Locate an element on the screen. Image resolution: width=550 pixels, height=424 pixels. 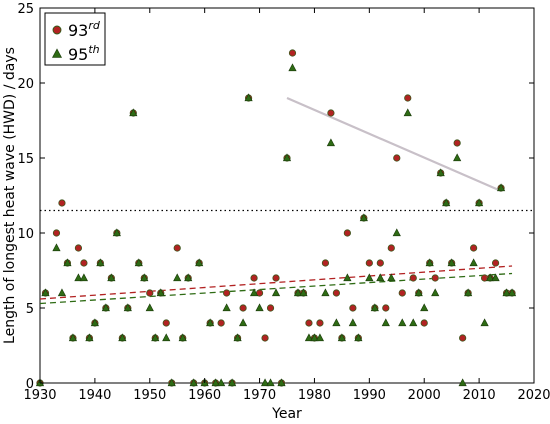
x-axis-title: Year is located at coordinates (286, 414).